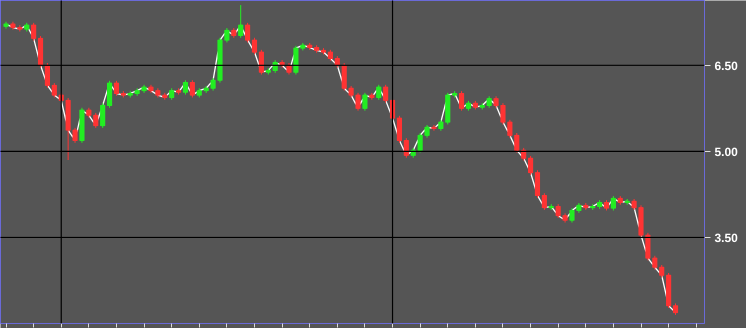 The image size is (746, 328). Describe the element at coordinates (726, 237) in the screenshot. I see `y-tick-label: 3.50` at that location.